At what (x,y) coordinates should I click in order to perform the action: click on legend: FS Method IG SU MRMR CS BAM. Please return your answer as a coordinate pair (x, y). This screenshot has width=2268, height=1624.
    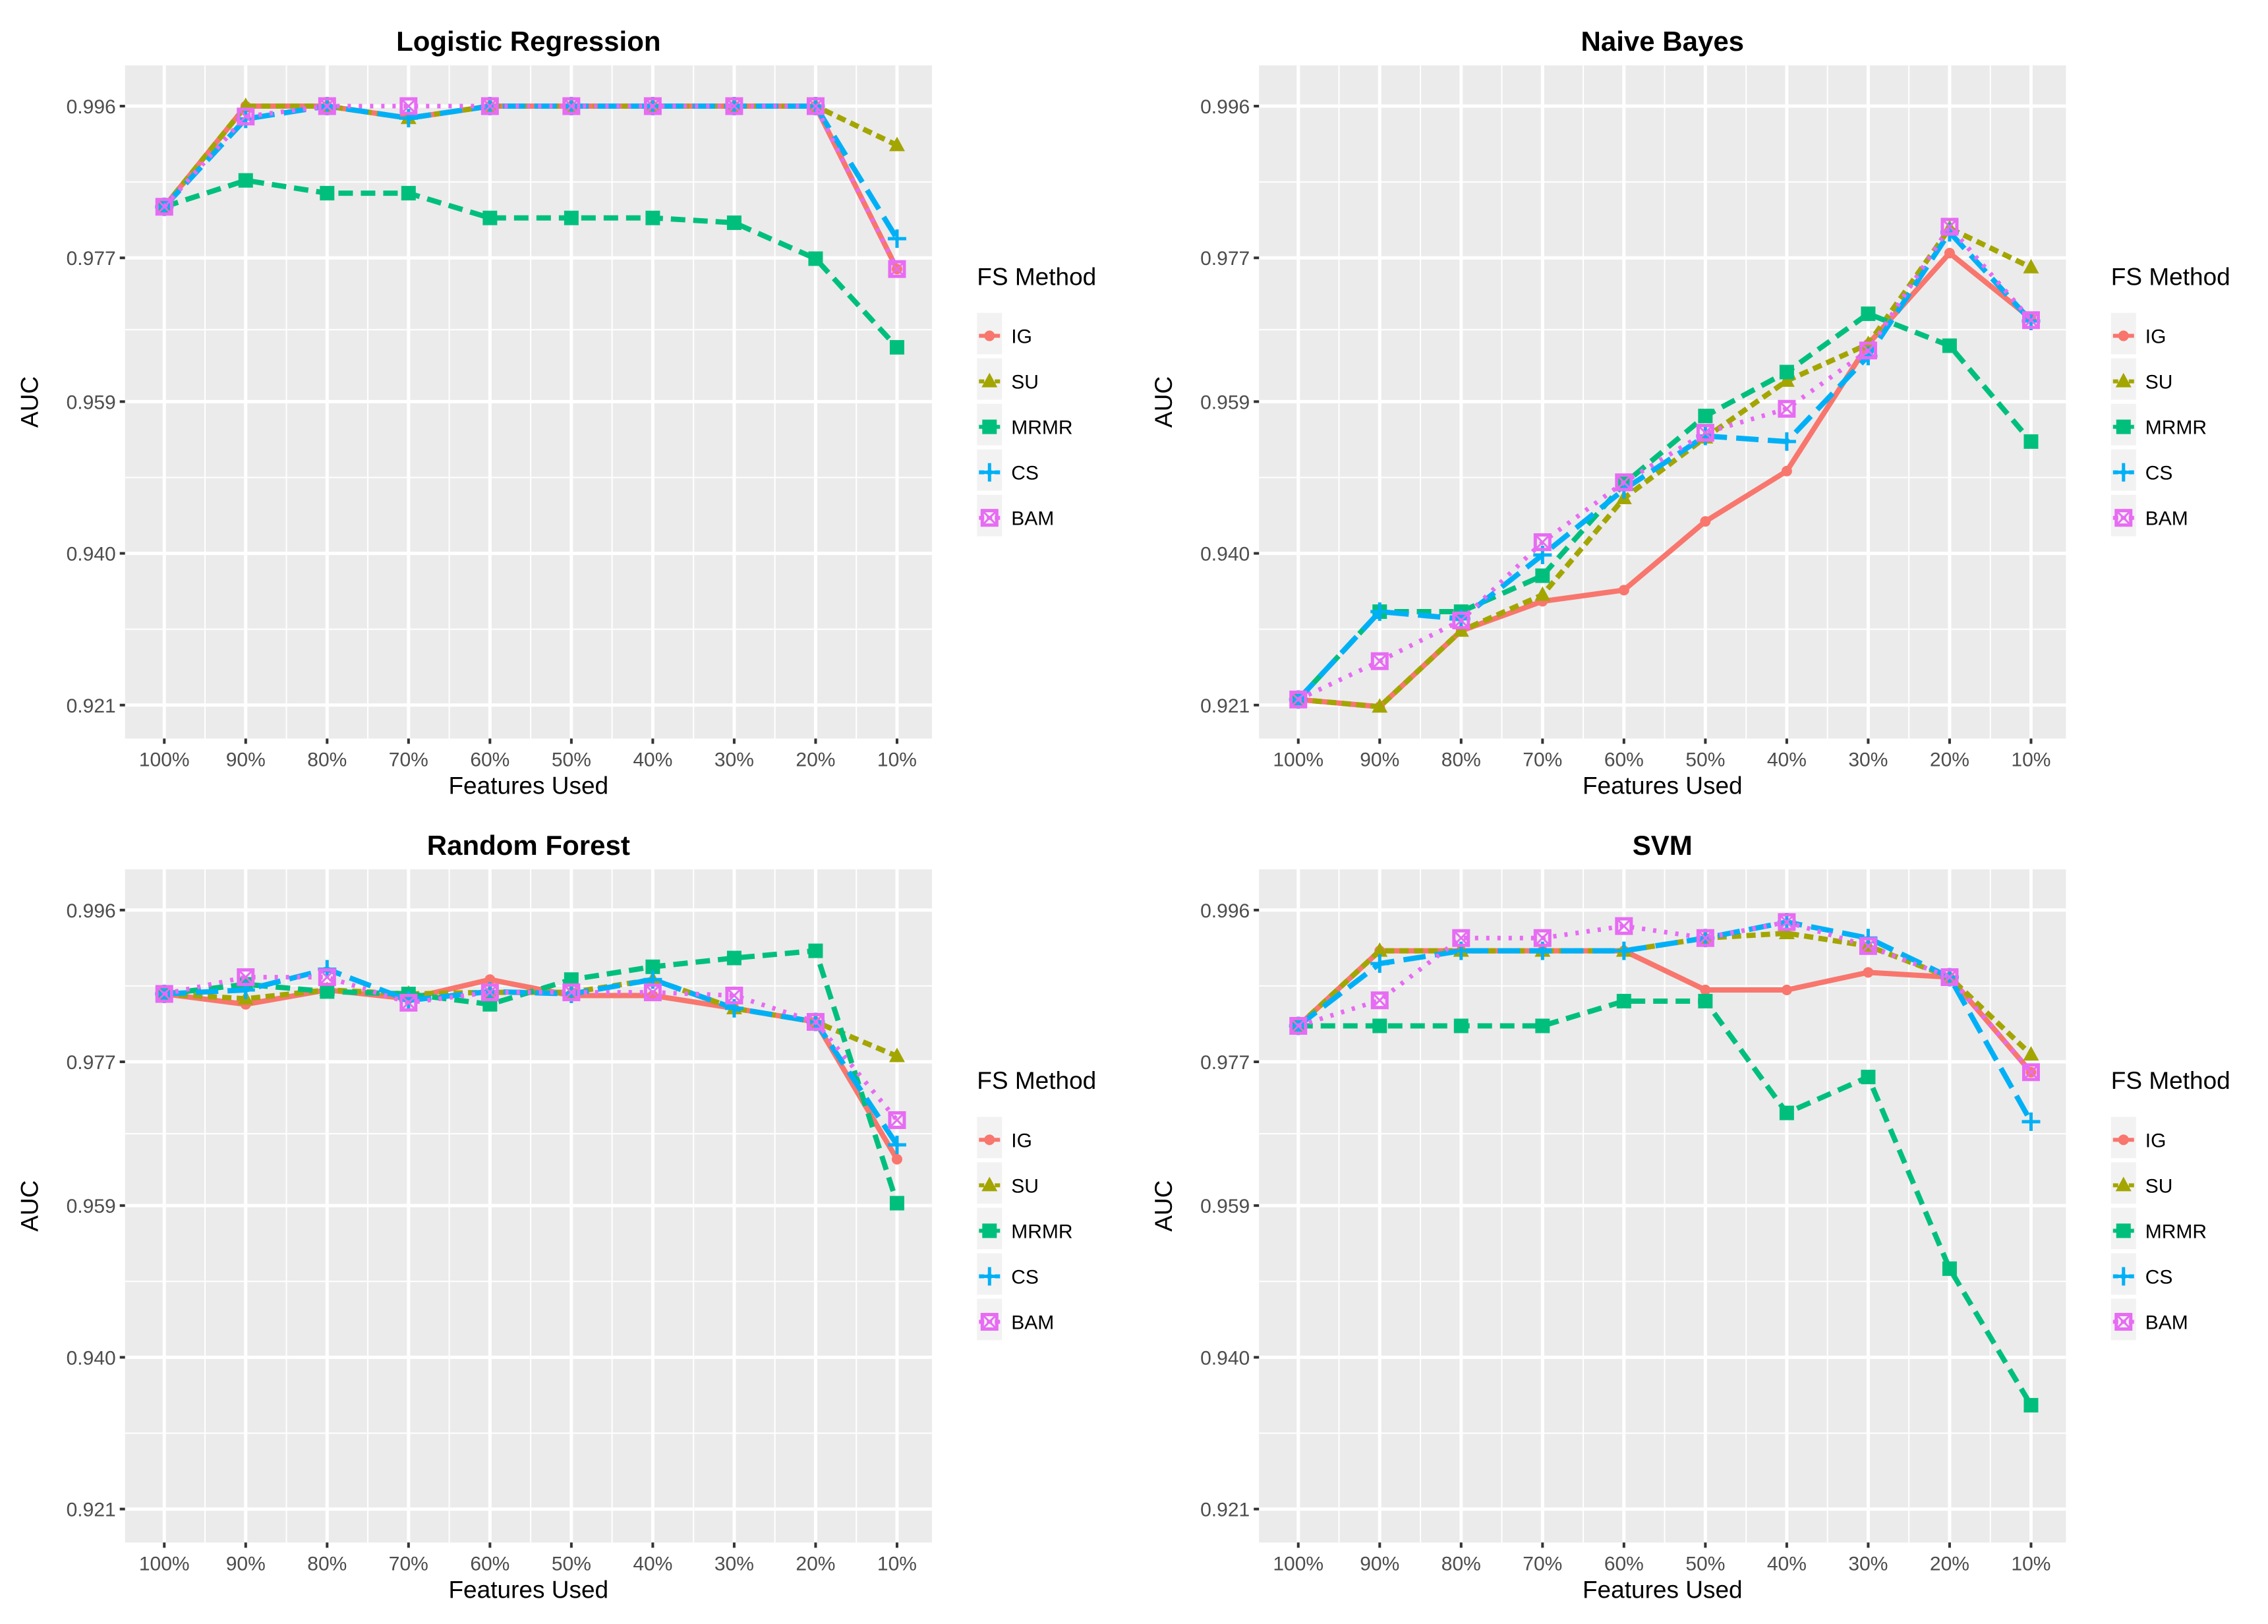
    Looking at the image, I should click on (2170, 399).